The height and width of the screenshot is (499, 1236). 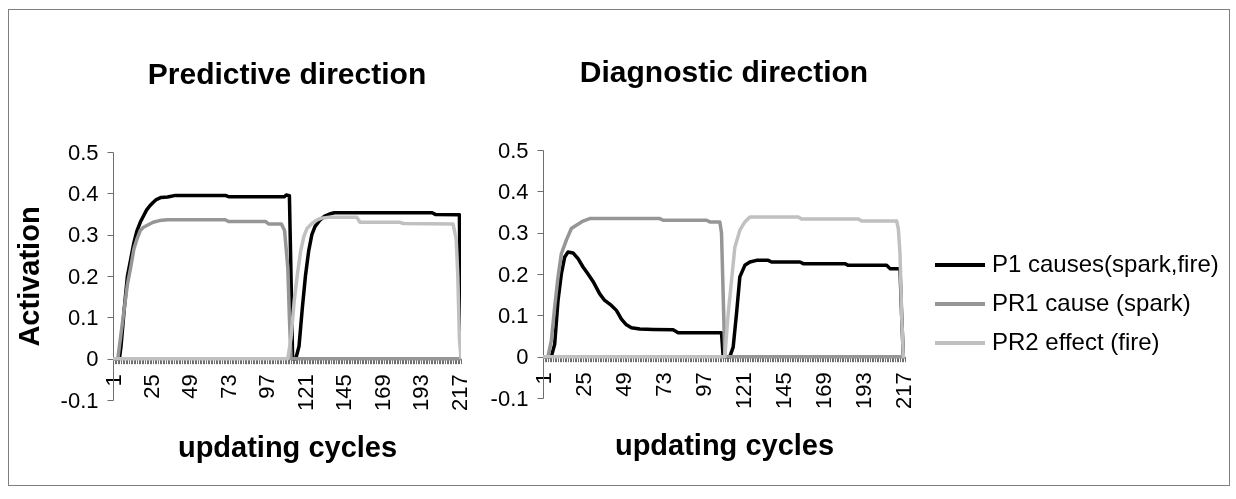 I want to click on legend-label: P1 causes(spark,fire), so click(x=1105, y=264).